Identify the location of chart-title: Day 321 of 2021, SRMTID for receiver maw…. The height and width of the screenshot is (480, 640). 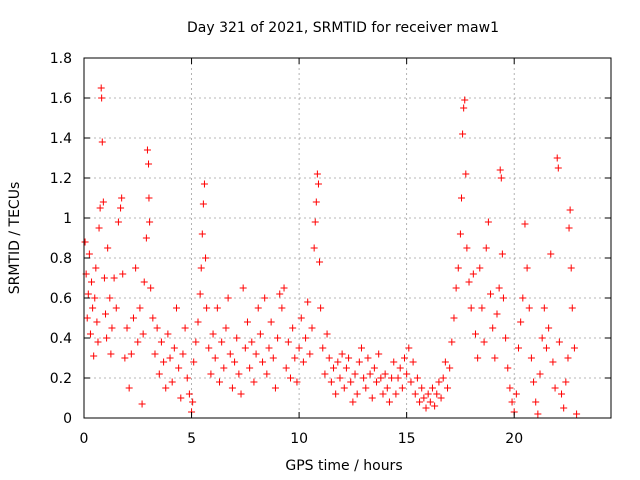
(343, 28).